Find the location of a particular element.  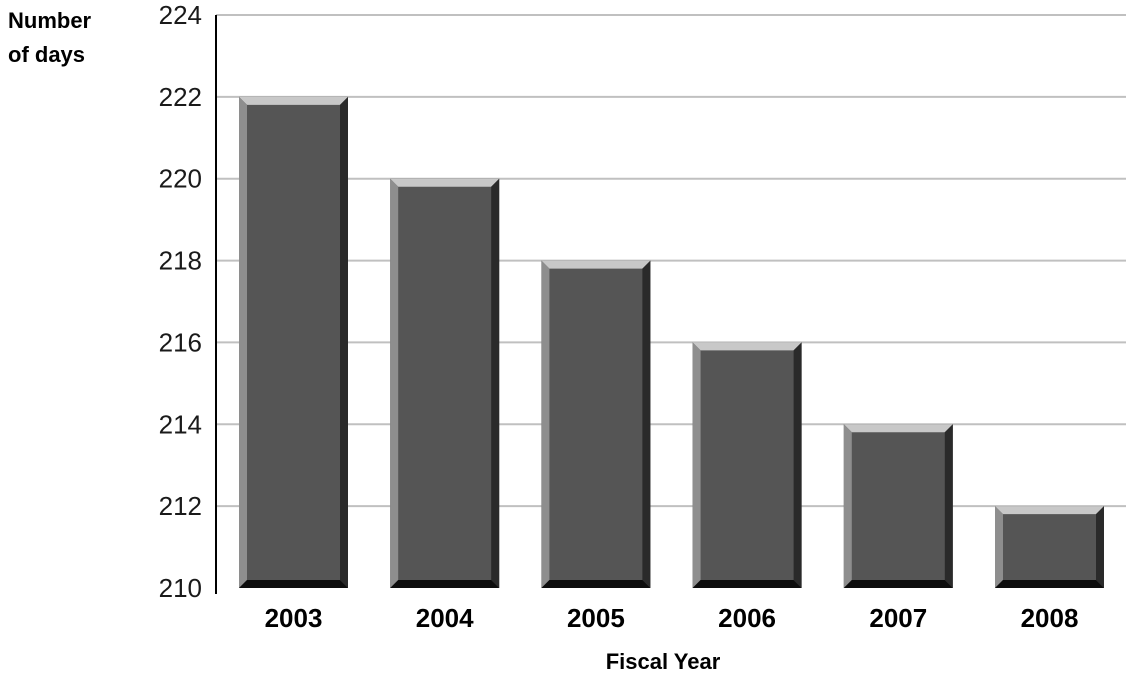

y-axis-title-line-1: Number is located at coordinates (50, 20).